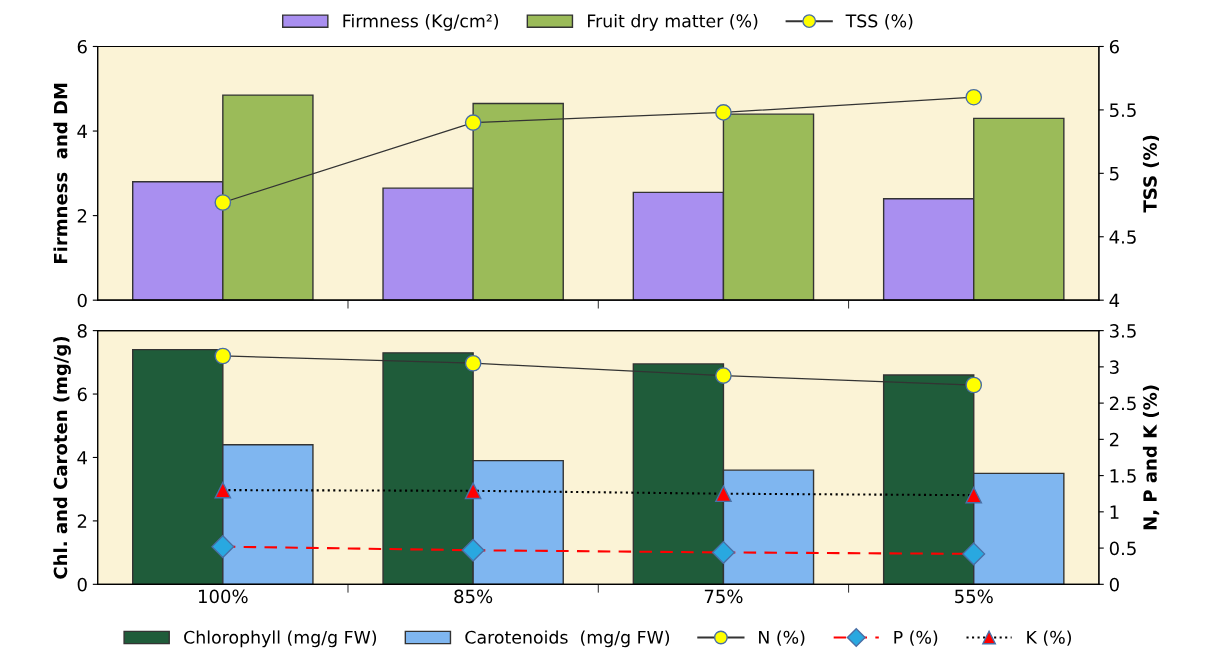 This screenshot has height=664, width=1221. I want to click on x-tick-label: 75%, so click(723, 596).